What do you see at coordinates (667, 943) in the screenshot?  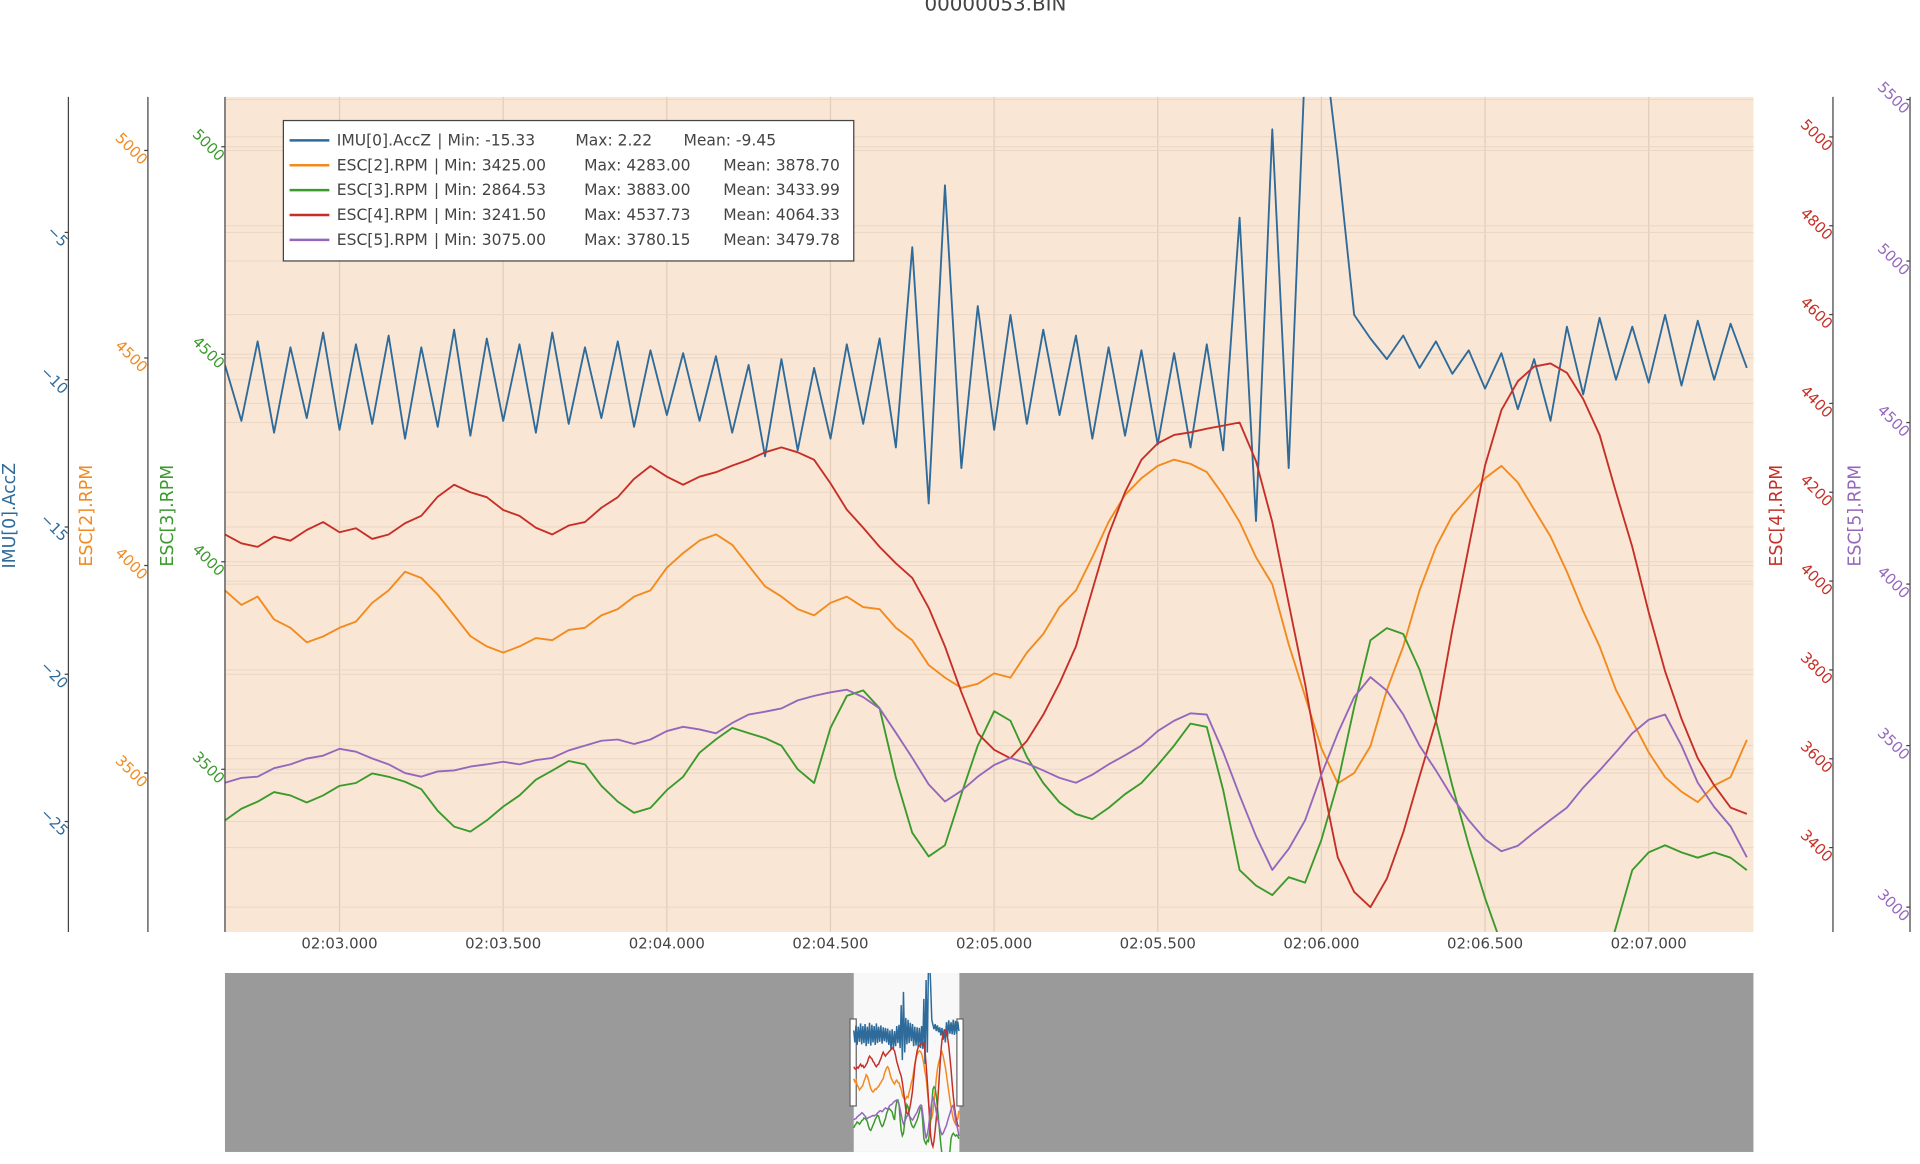 I see `x-tick-label: 02:04.000` at bounding box center [667, 943].